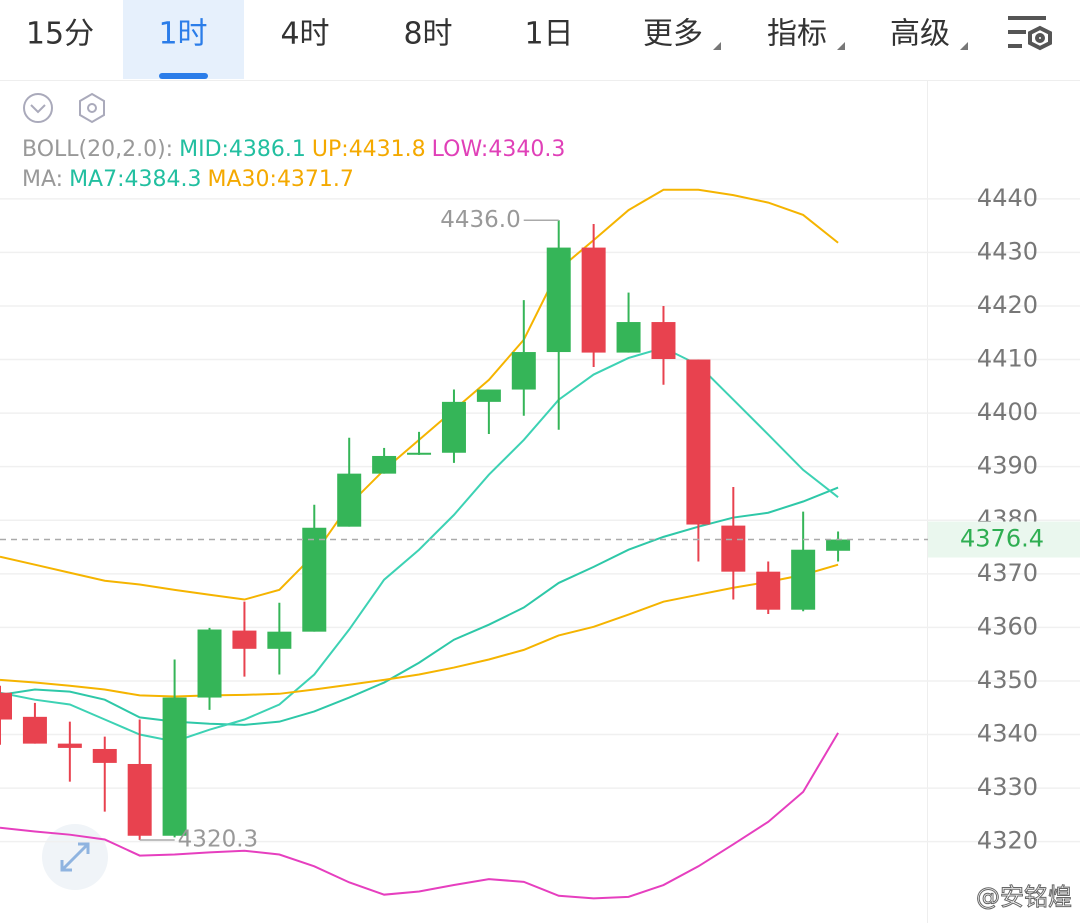  What do you see at coordinates (548, 34) in the screenshot?
I see `tab: 1日` at bounding box center [548, 34].